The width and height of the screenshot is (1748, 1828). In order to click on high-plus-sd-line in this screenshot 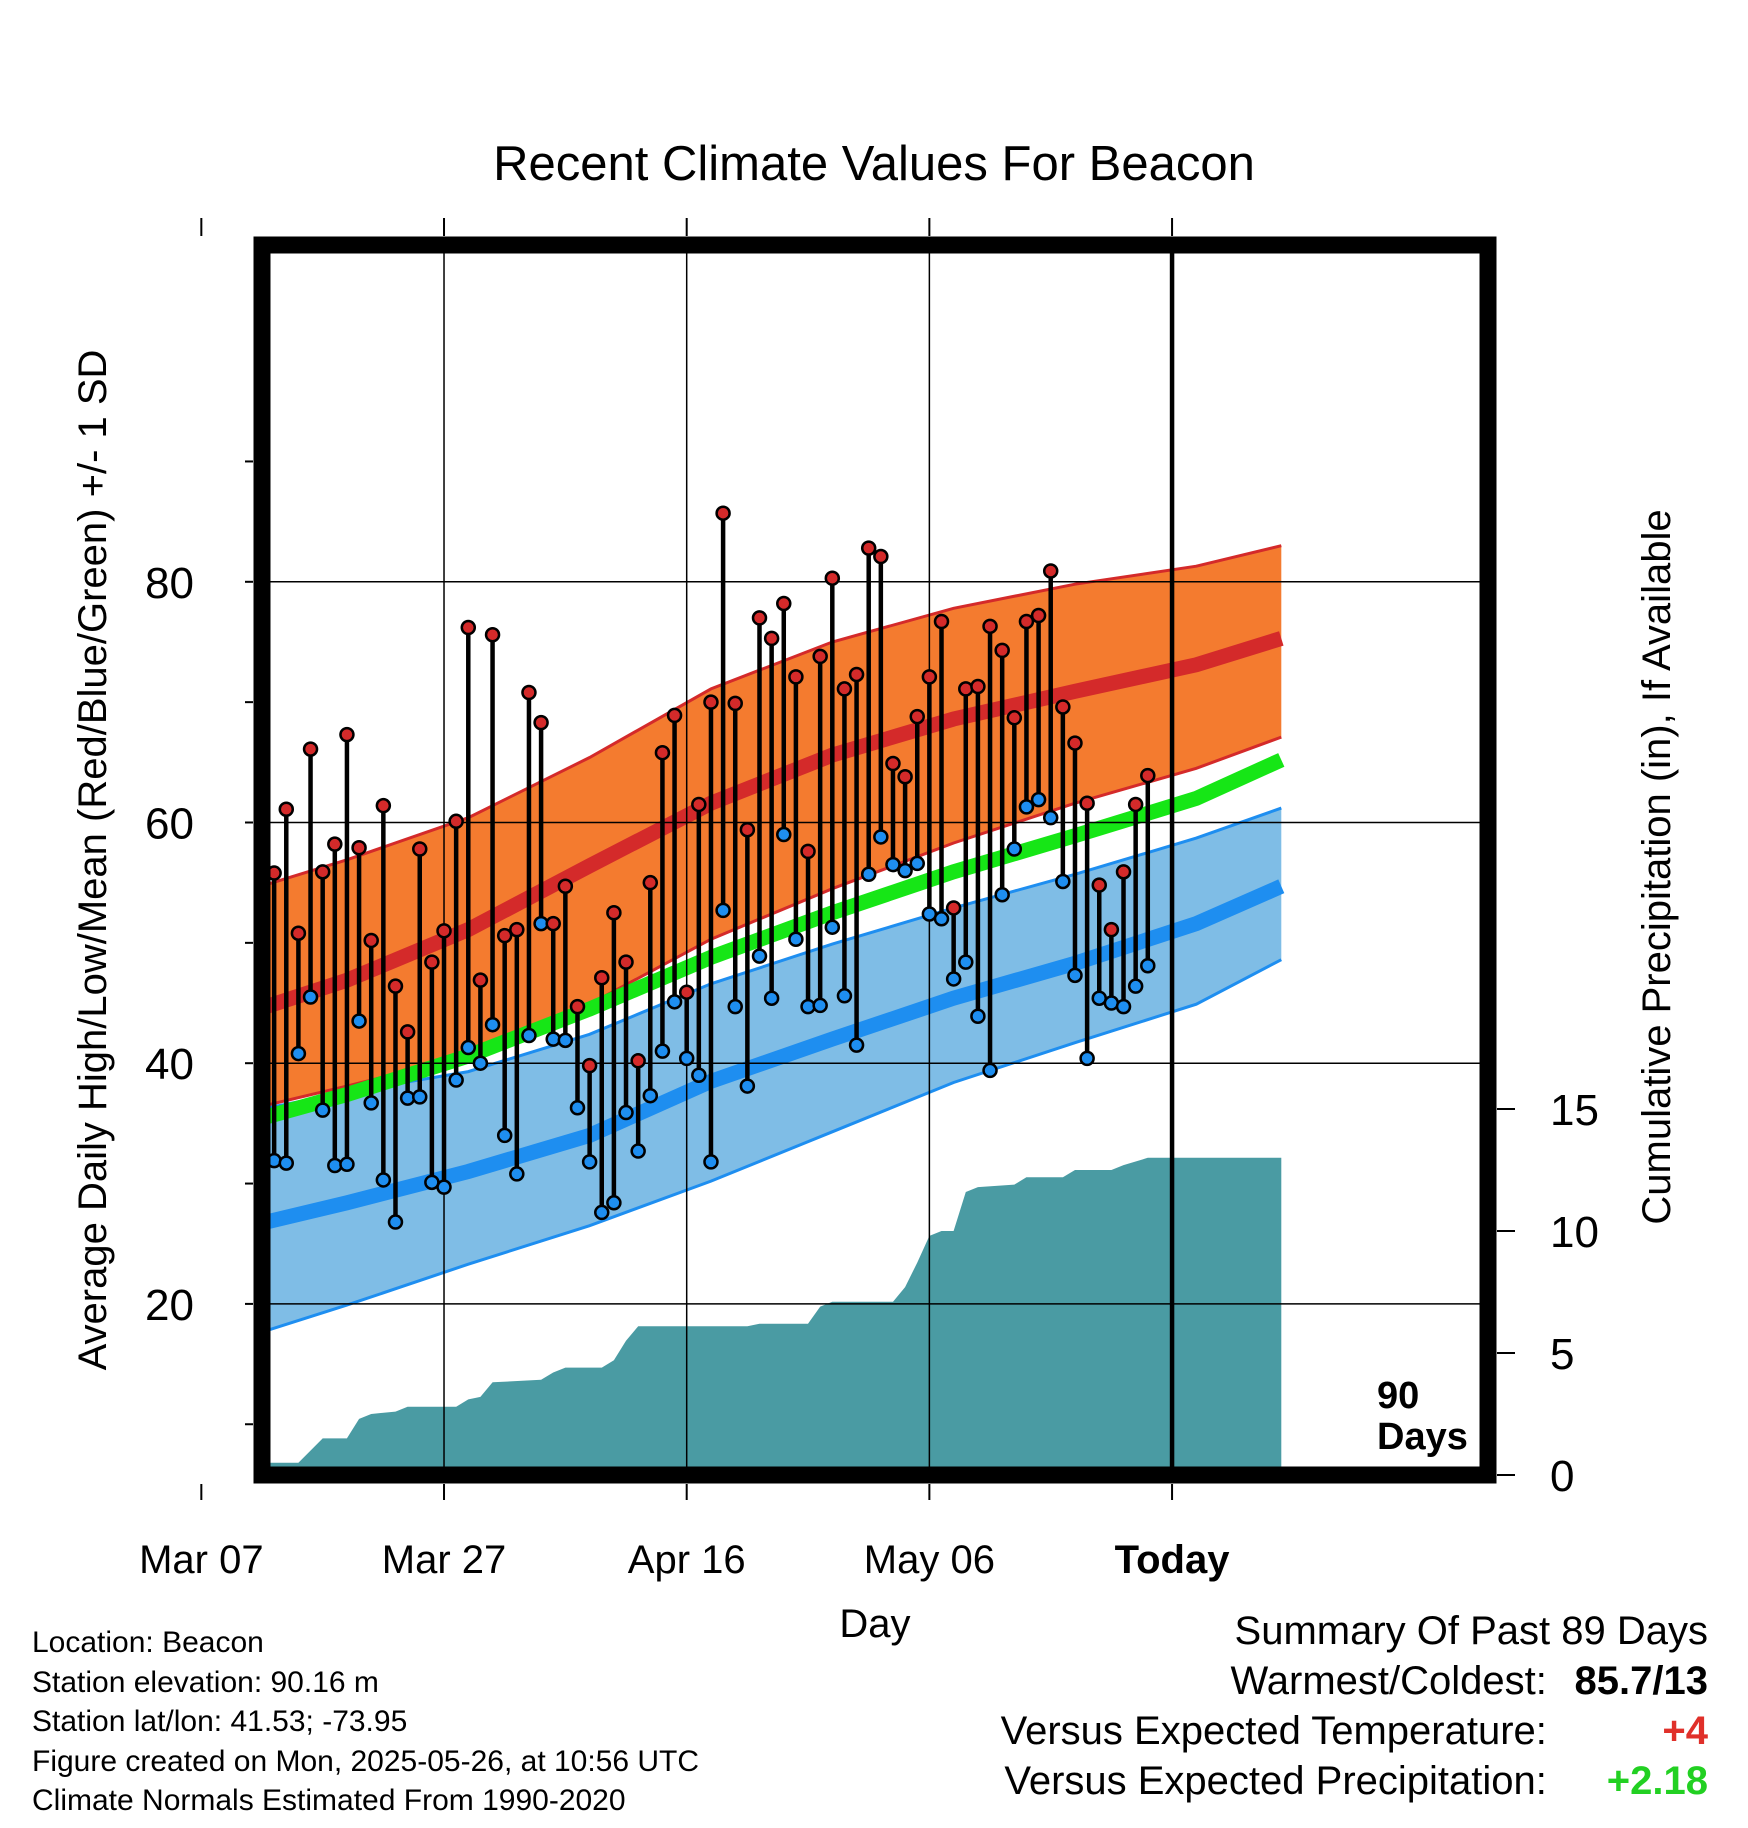, I will do `click(772, 716)`.